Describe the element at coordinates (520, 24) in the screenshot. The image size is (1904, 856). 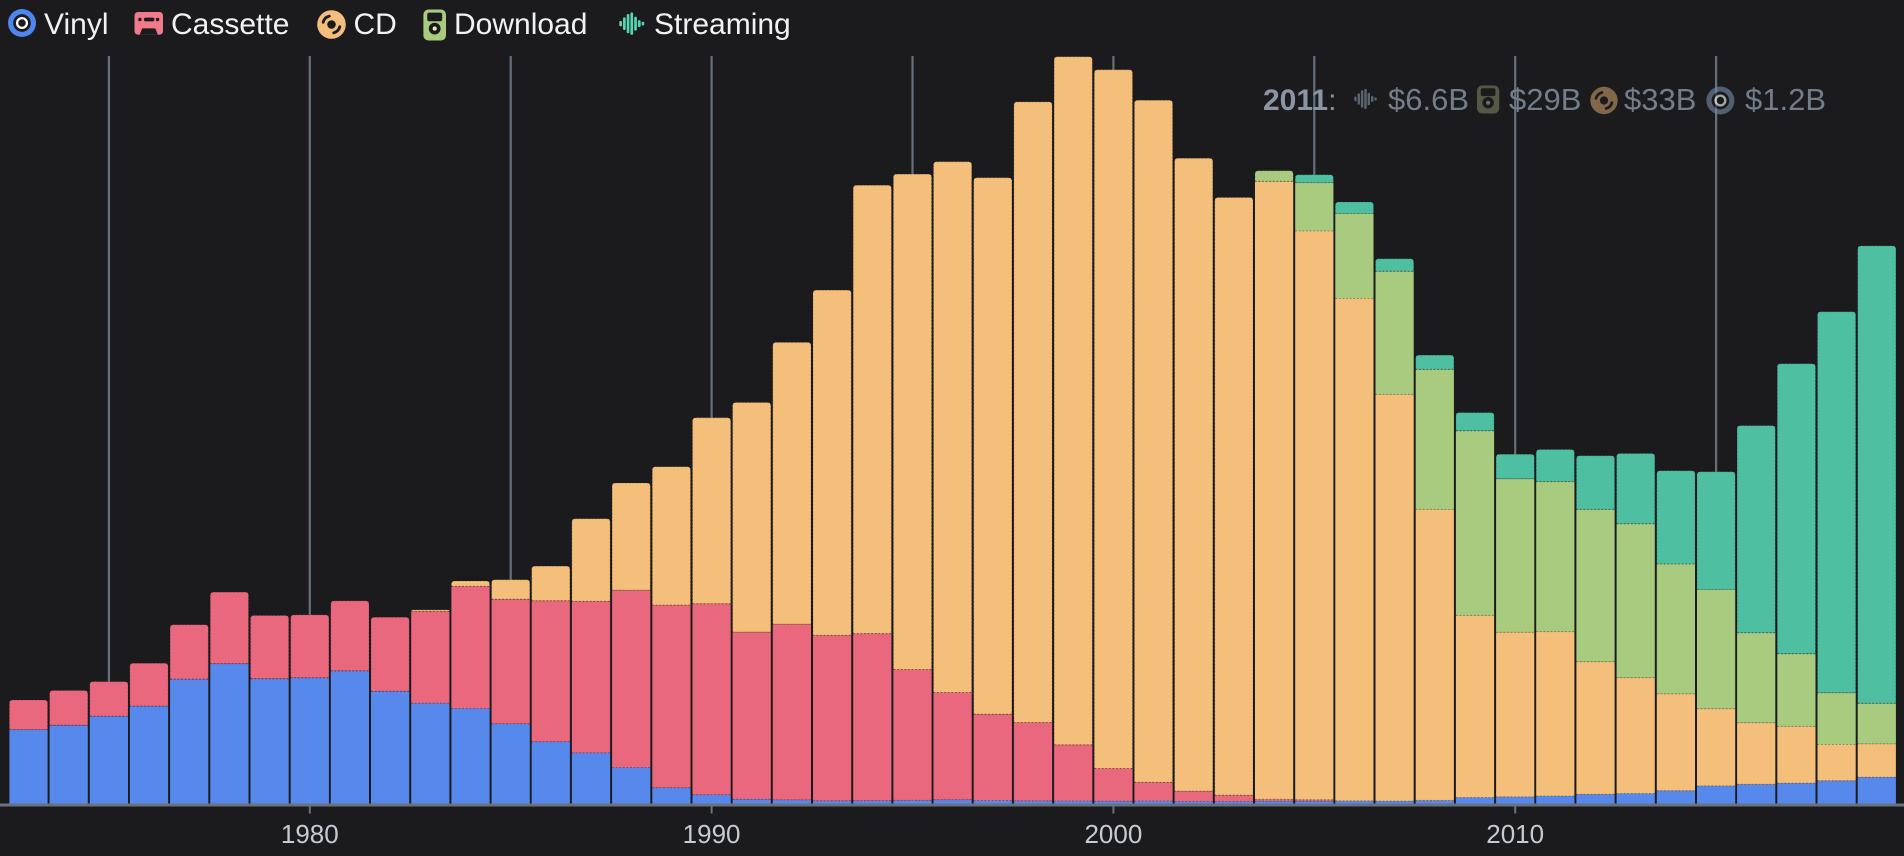
I see `svg-text: Download` at that location.